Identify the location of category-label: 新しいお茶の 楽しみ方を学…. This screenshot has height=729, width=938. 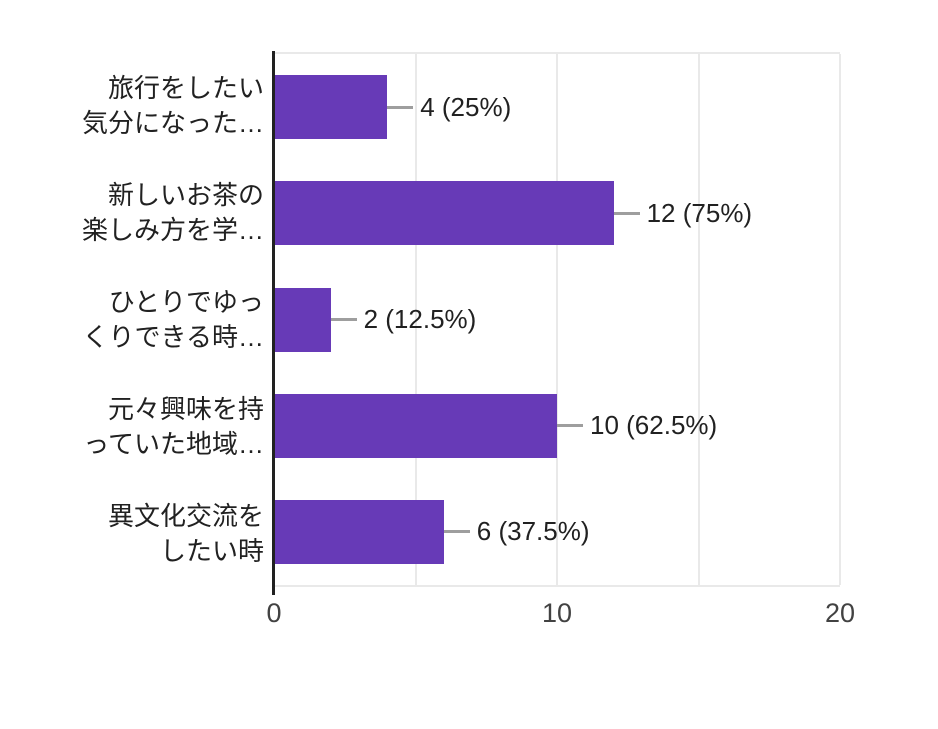
(172, 212).